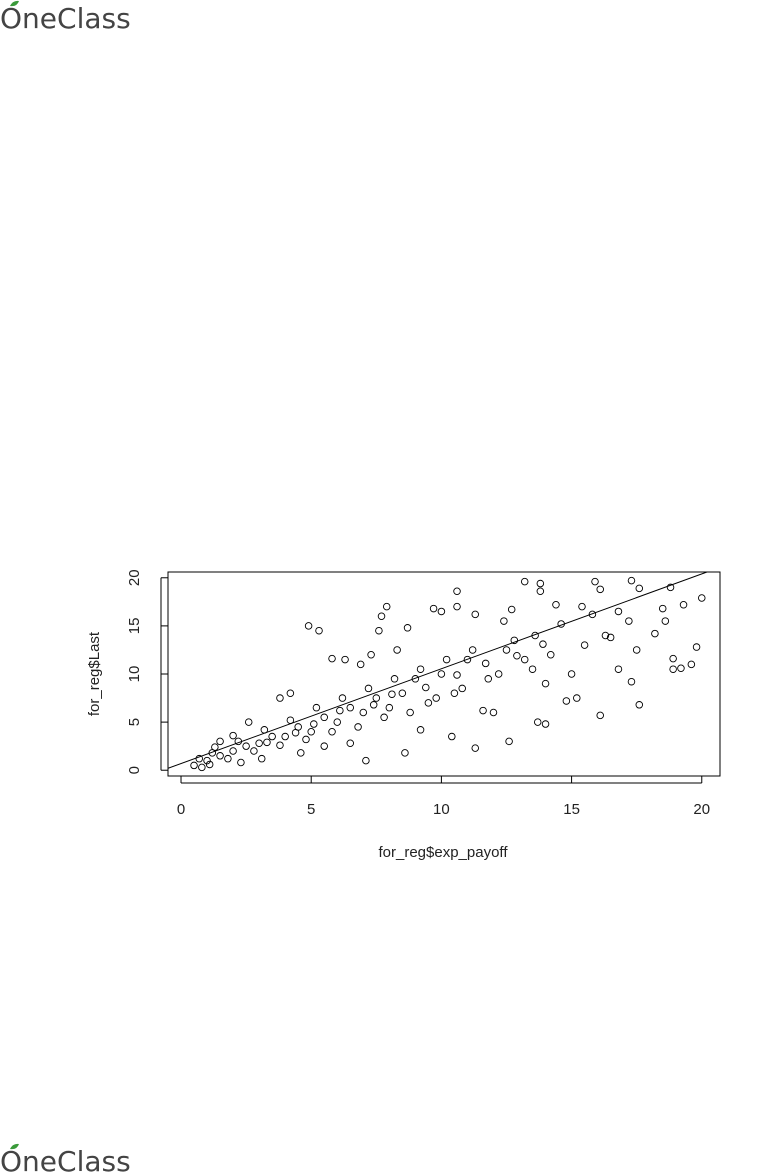 This screenshot has width=784, height=1174. What do you see at coordinates (571, 809) in the screenshot?
I see `x-tick-label: 15` at bounding box center [571, 809].